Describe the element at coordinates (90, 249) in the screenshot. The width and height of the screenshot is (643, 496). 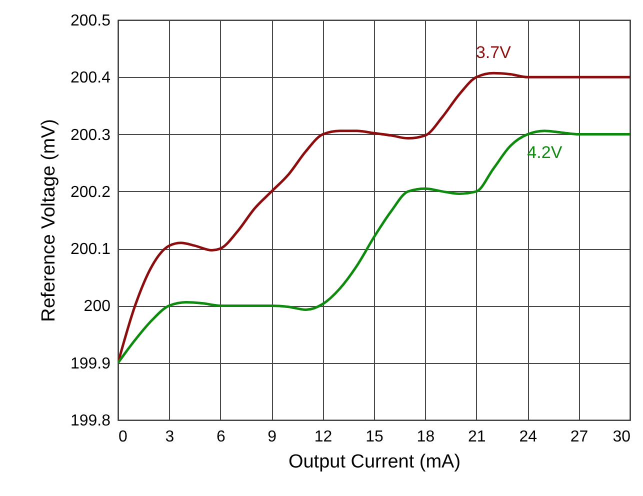
I see `y-tick-label: 200.1` at that location.